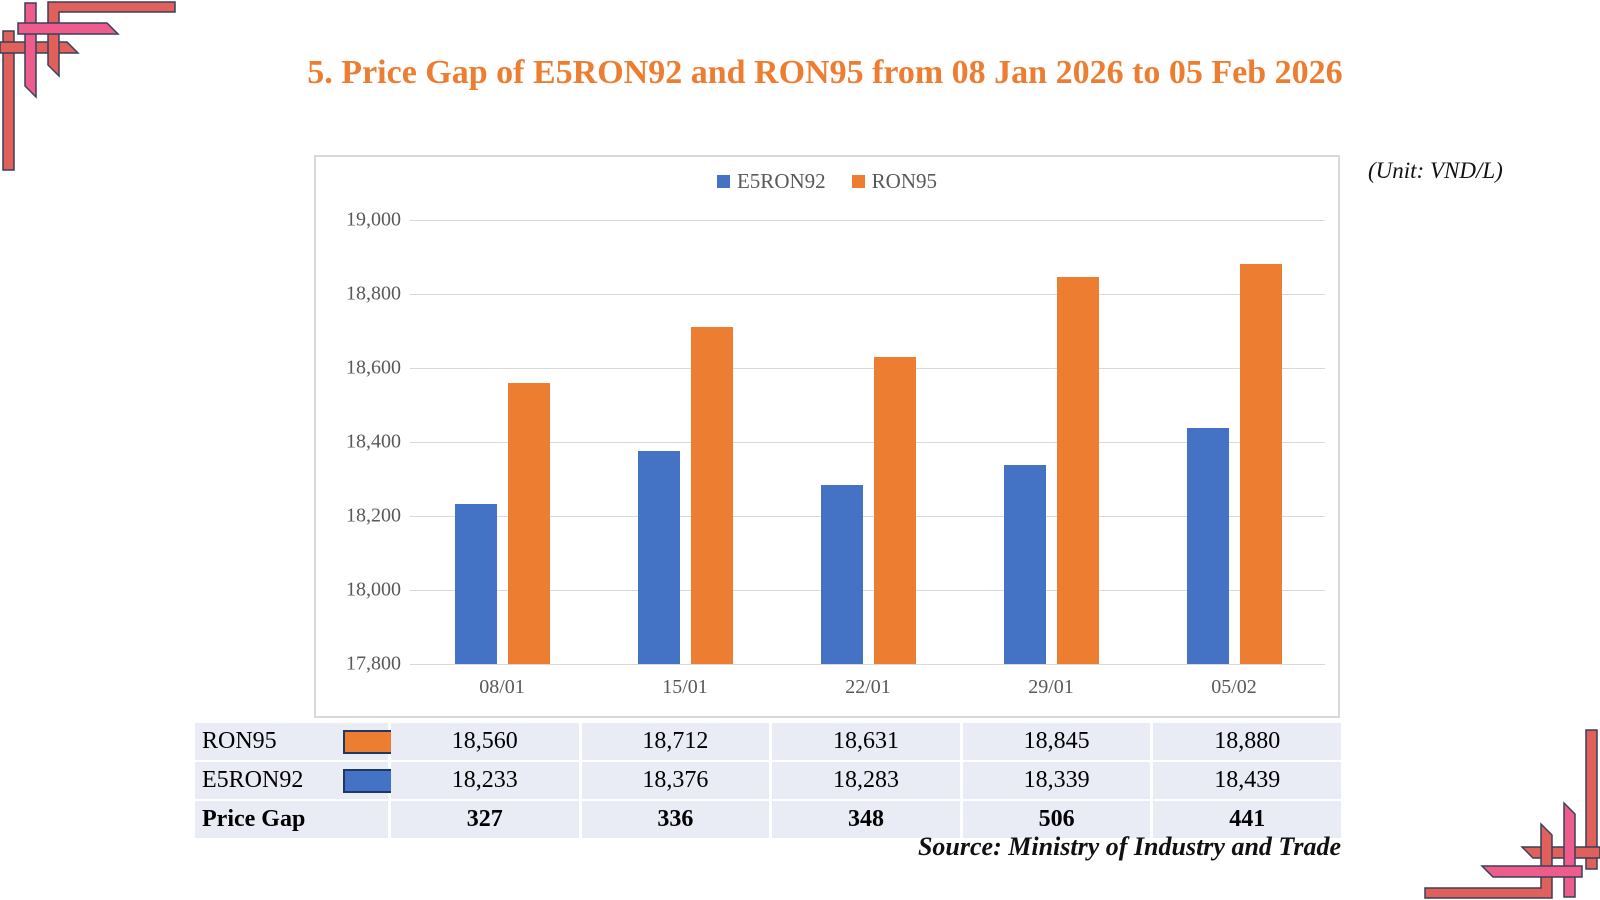 The height and width of the screenshot is (900, 1600). I want to click on table-row-label: Price Gap, so click(291, 819).